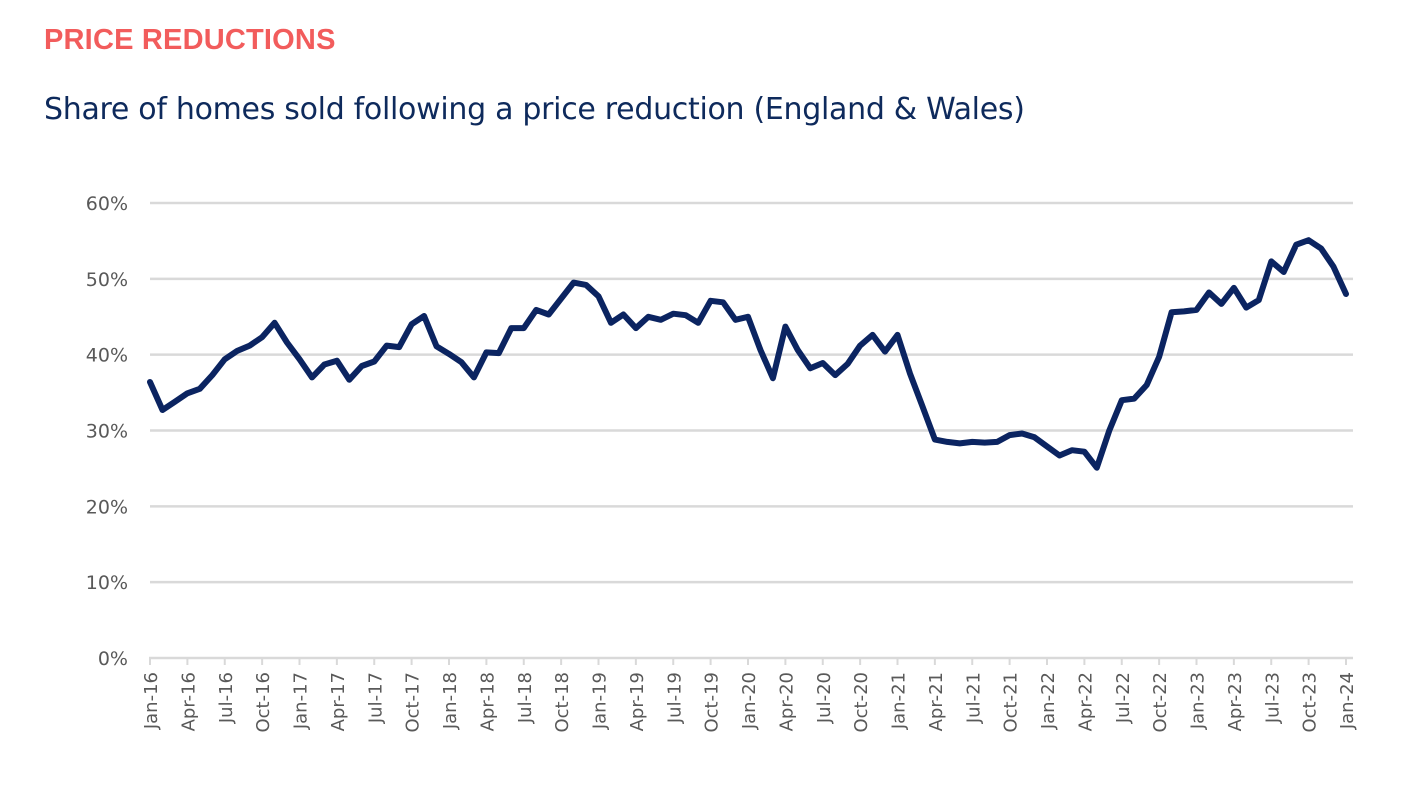 The height and width of the screenshot is (786, 1414). Describe the element at coordinates (301, 701) in the screenshot. I see `x-tick-label: Jan-17` at that location.